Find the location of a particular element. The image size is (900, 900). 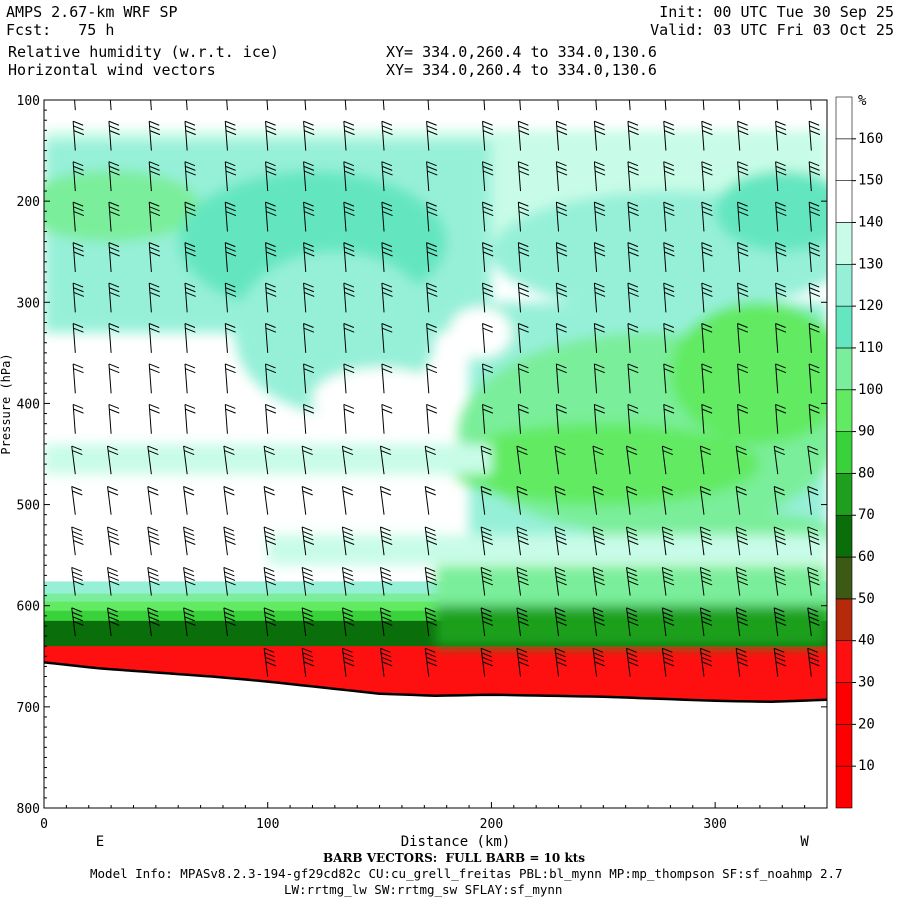

colorbar-label: 100 is located at coordinates (870, 390).